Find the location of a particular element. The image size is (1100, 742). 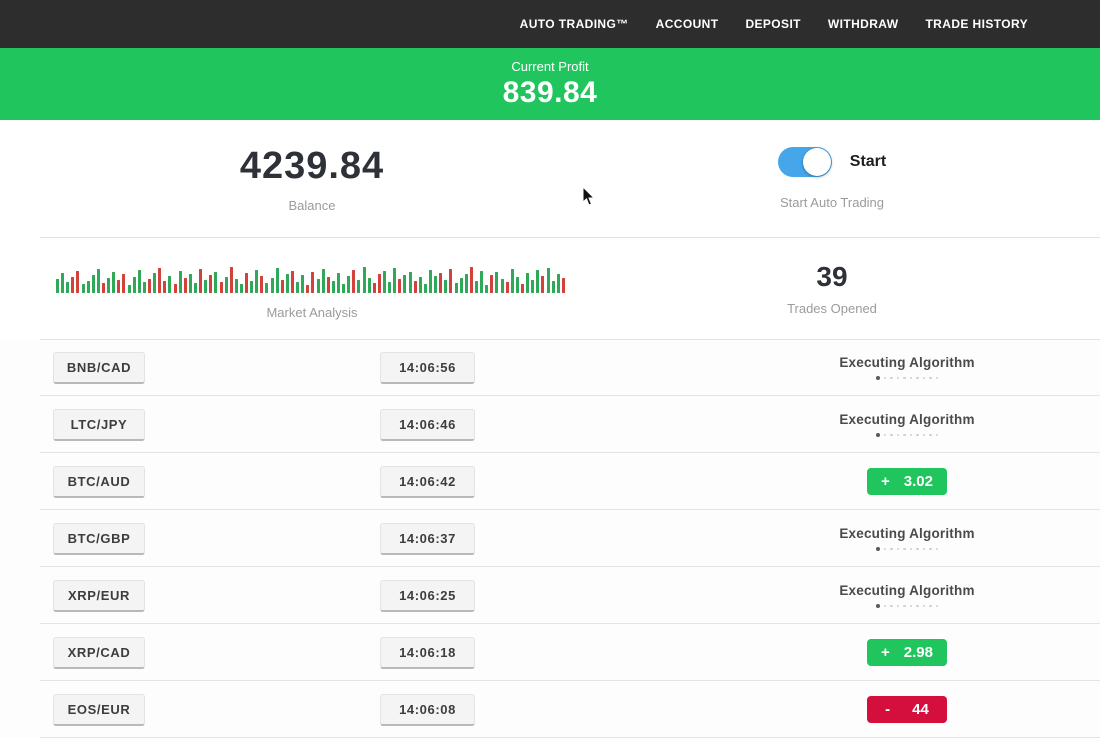

table-row: BTC/GBP 14:06:37 Executing Algorithm is located at coordinates (550, 538).